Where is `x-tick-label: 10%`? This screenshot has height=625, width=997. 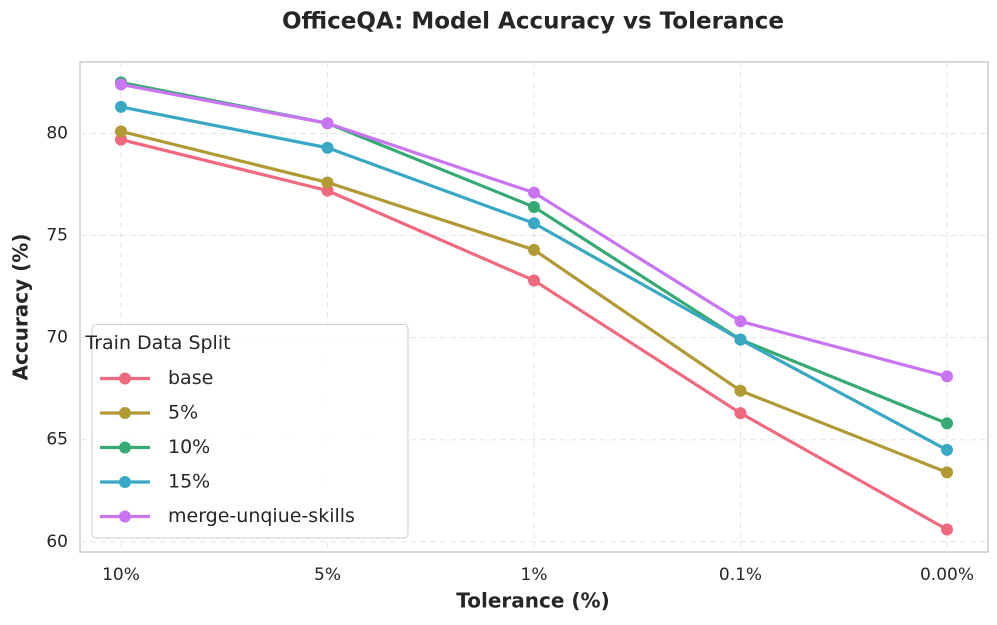 x-tick-label: 10% is located at coordinates (121, 575).